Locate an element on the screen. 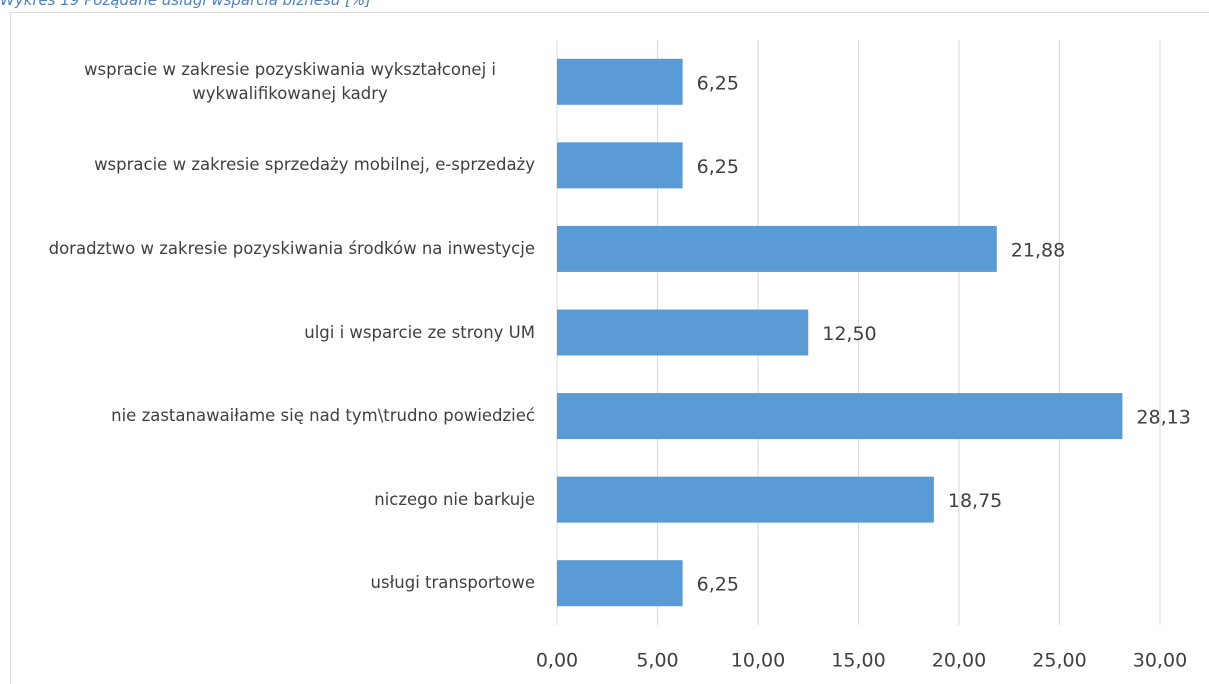 The image size is (1209, 684). x-tick-label: 25,00 is located at coordinates (1059, 661).